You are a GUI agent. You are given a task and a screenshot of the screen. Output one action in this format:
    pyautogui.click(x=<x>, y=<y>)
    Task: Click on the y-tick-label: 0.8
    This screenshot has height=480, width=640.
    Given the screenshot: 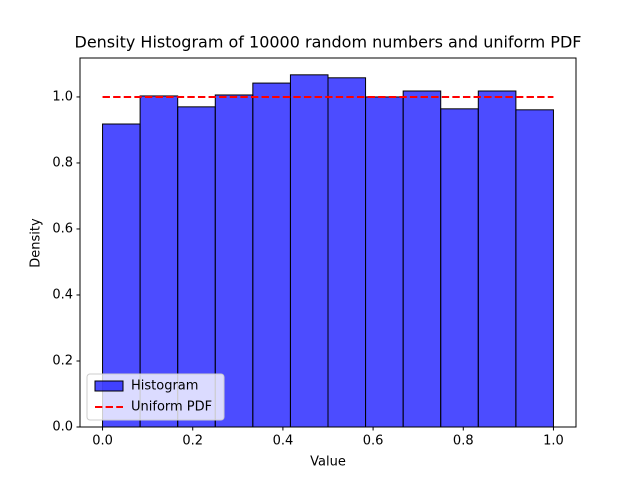 What is the action you would take?
    pyautogui.click(x=62, y=162)
    